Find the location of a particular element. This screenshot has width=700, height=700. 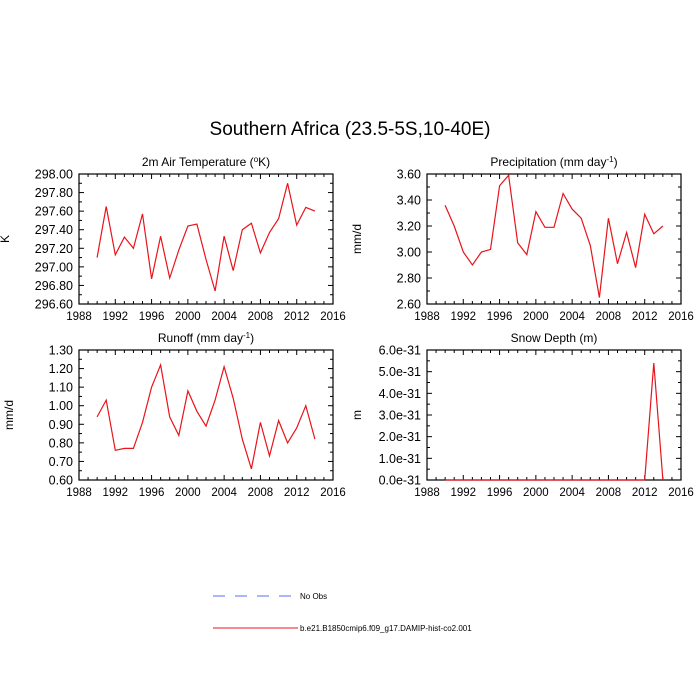

y-tick-label: 1.20 is located at coordinates (61, 369).